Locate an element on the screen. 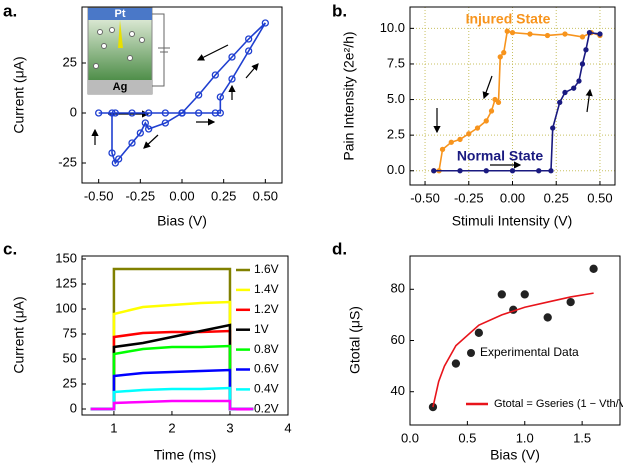  y-tick-label: 150 is located at coordinates (66, 257).